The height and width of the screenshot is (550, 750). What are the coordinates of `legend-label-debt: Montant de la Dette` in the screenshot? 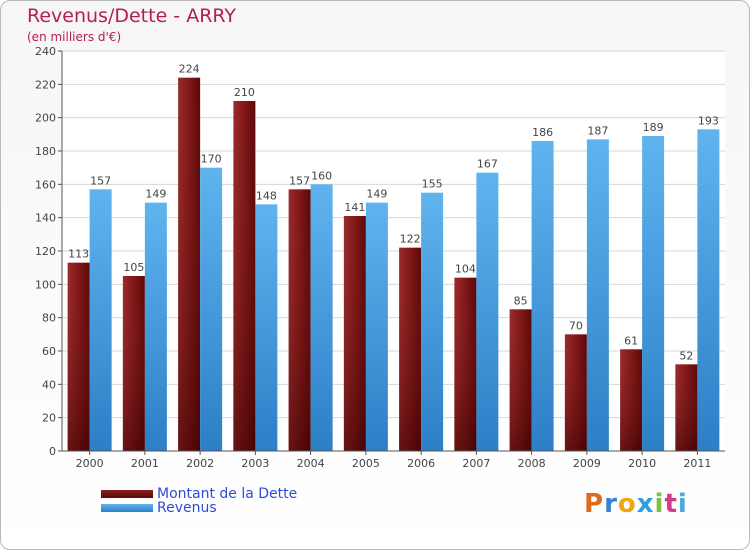 It's located at (227, 494).